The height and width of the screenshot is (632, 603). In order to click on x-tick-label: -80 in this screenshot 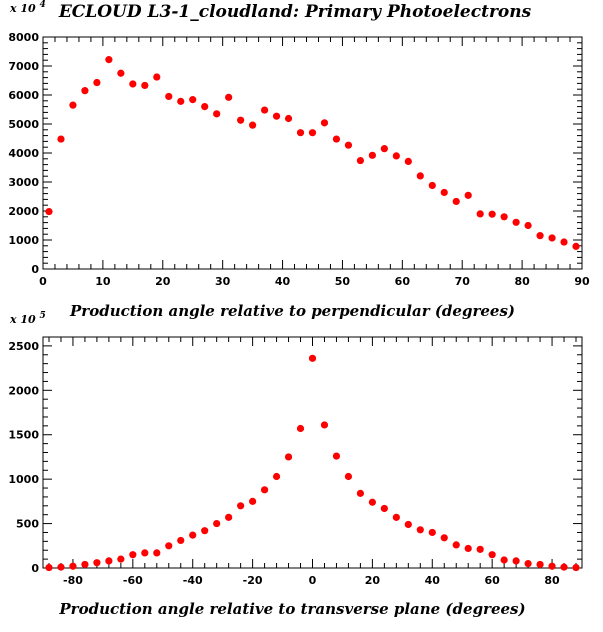, I will do `click(73, 580)`.